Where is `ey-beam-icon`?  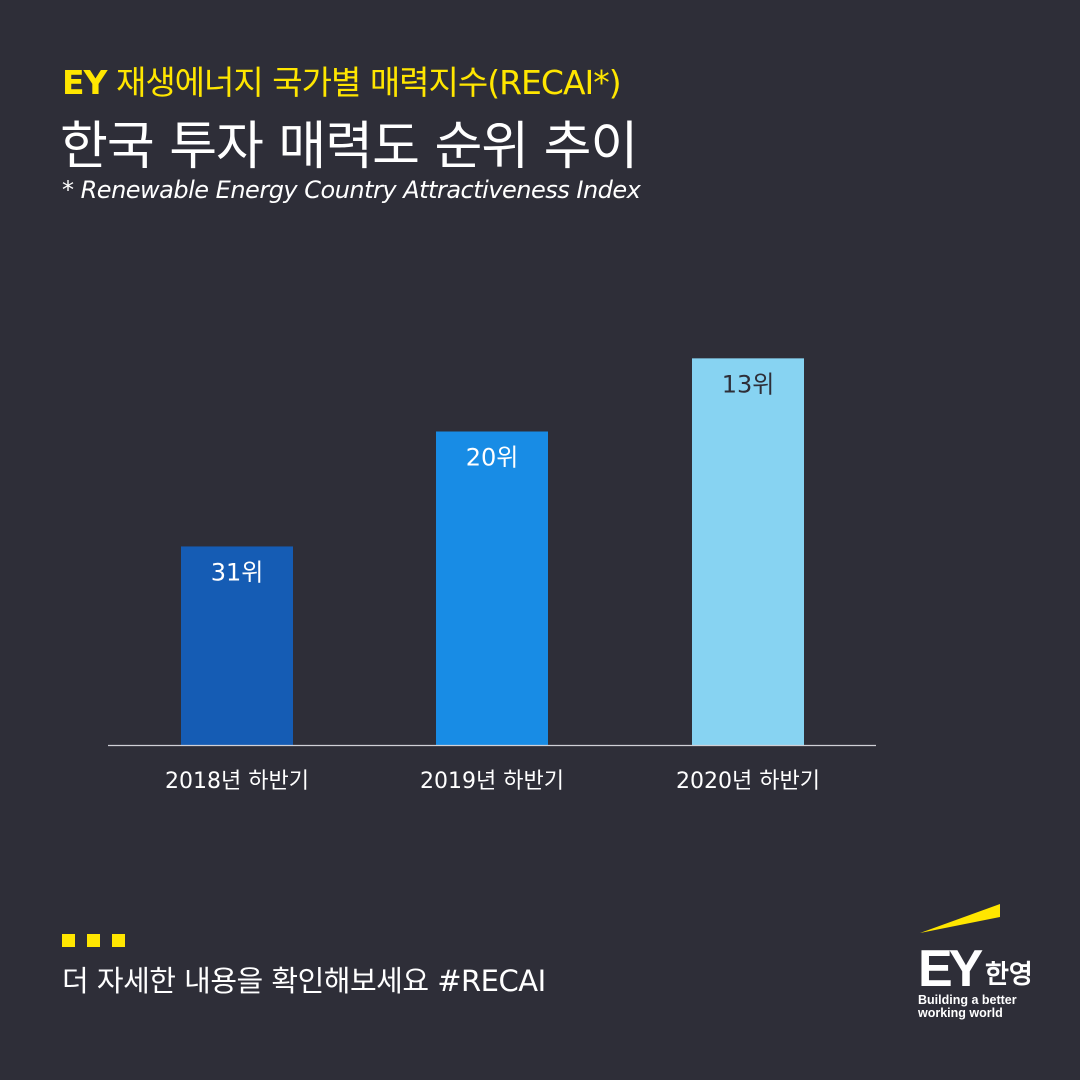
ey-beam-icon is located at coordinates (960, 918).